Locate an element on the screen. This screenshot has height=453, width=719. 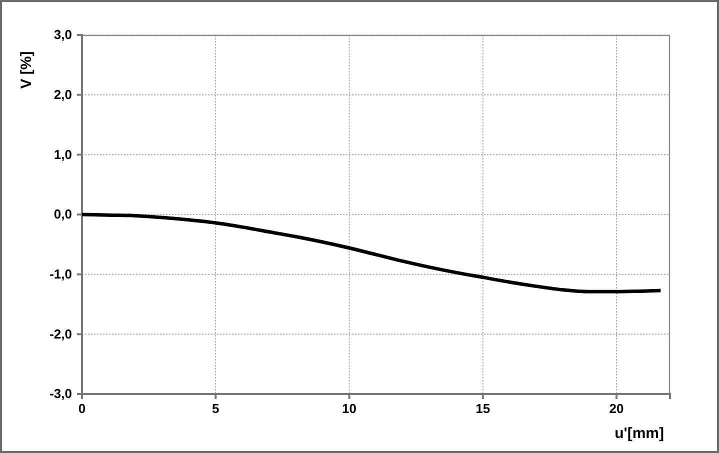
line-series is located at coordinates (371, 253).